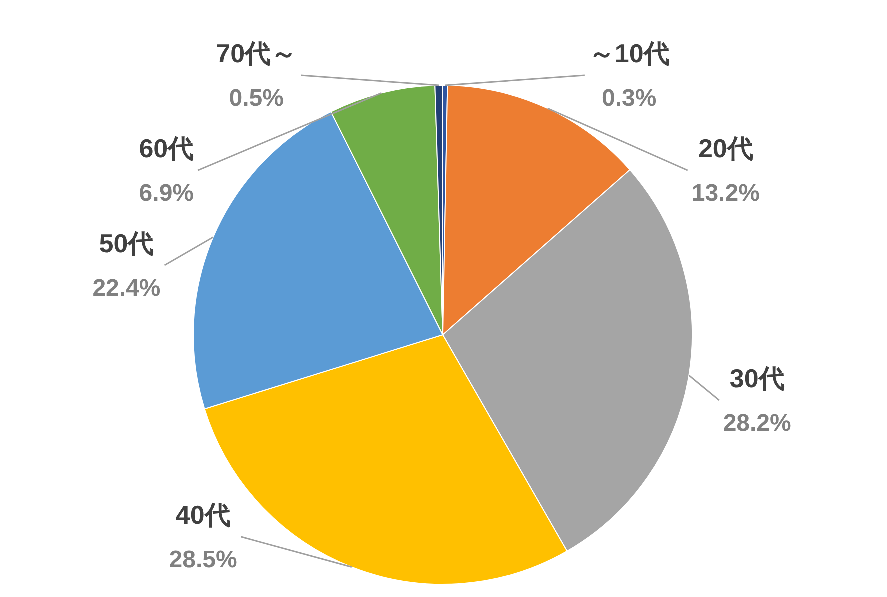 The width and height of the screenshot is (887, 597). What do you see at coordinates (257, 53) in the screenshot?
I see `slice-label: 70代～` at bounding box center [257, 53].